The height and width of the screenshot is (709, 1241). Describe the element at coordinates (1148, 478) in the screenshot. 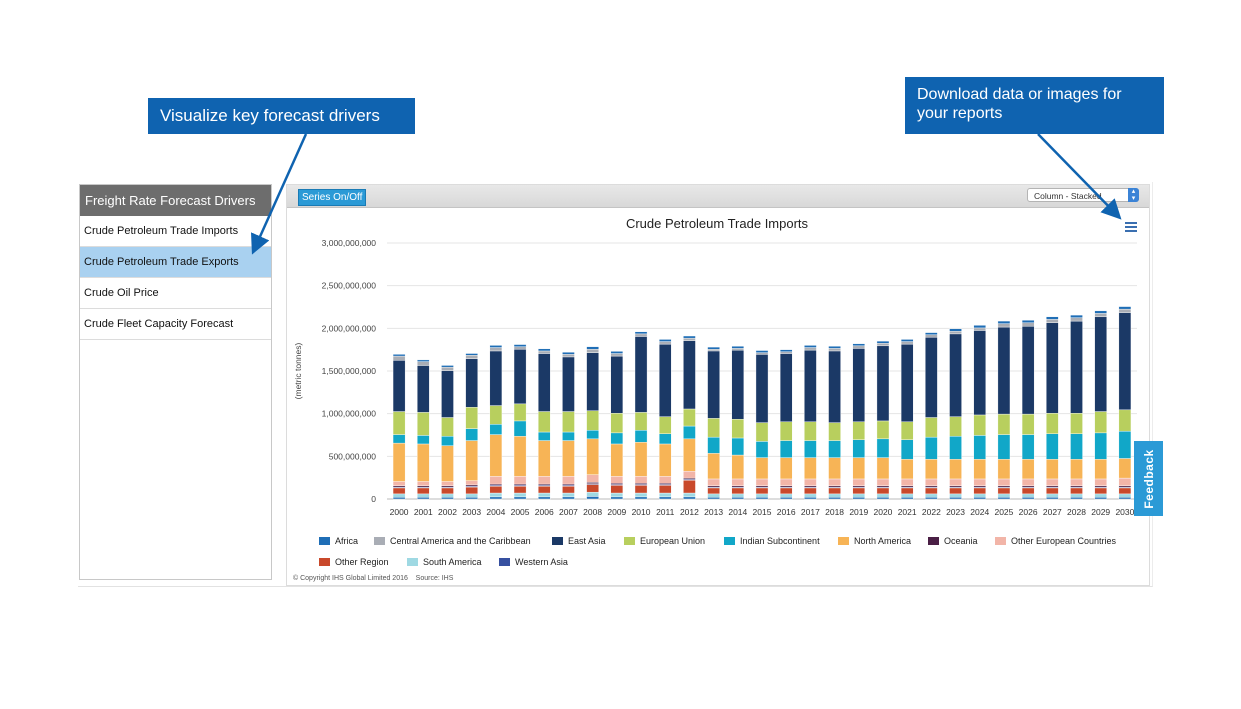

I see `feedback-tab: Feedback` at that location.